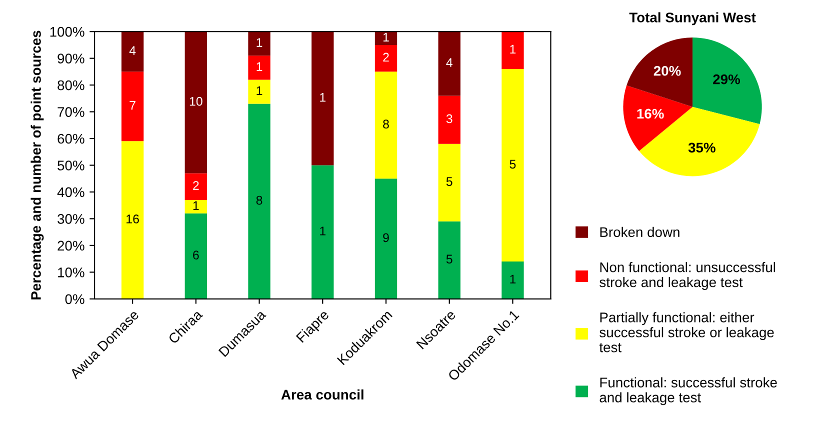 This screenshot has height=421, width=822. What do you see at coordinates (71, 273) in the screenshot?
I see `y-tick-label: 10%` at bounding box center [71, 273].